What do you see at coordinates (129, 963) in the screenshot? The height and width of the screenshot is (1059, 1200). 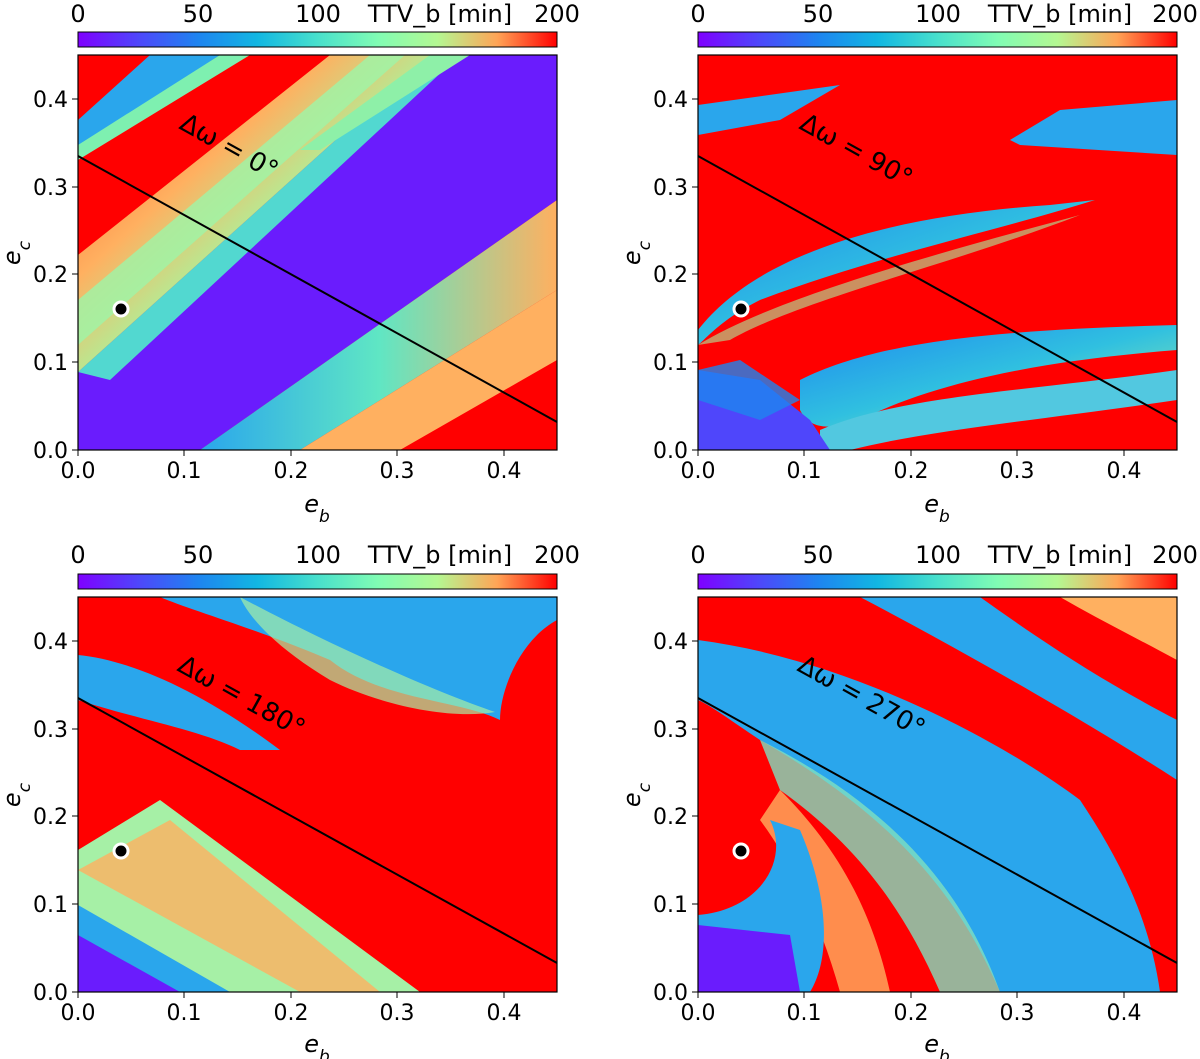 I see `low-corner` at bounding box center [129, 963].